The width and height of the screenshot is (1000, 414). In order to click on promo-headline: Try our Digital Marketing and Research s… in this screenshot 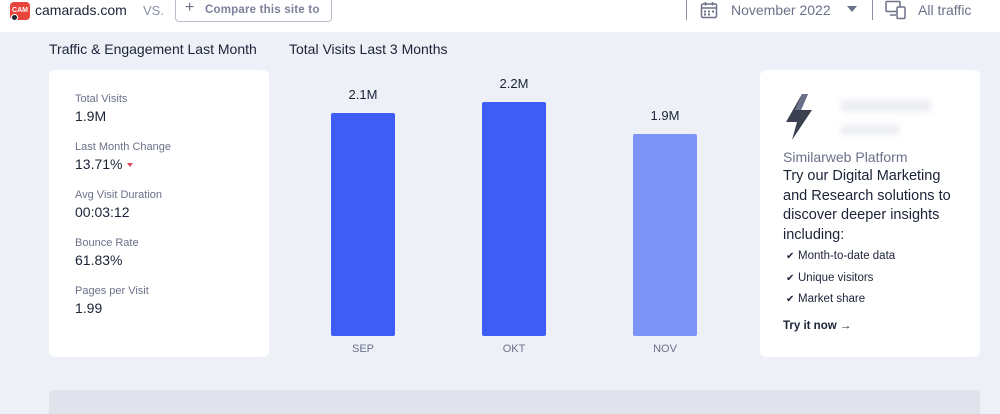, I will do `click(867, 205)`.